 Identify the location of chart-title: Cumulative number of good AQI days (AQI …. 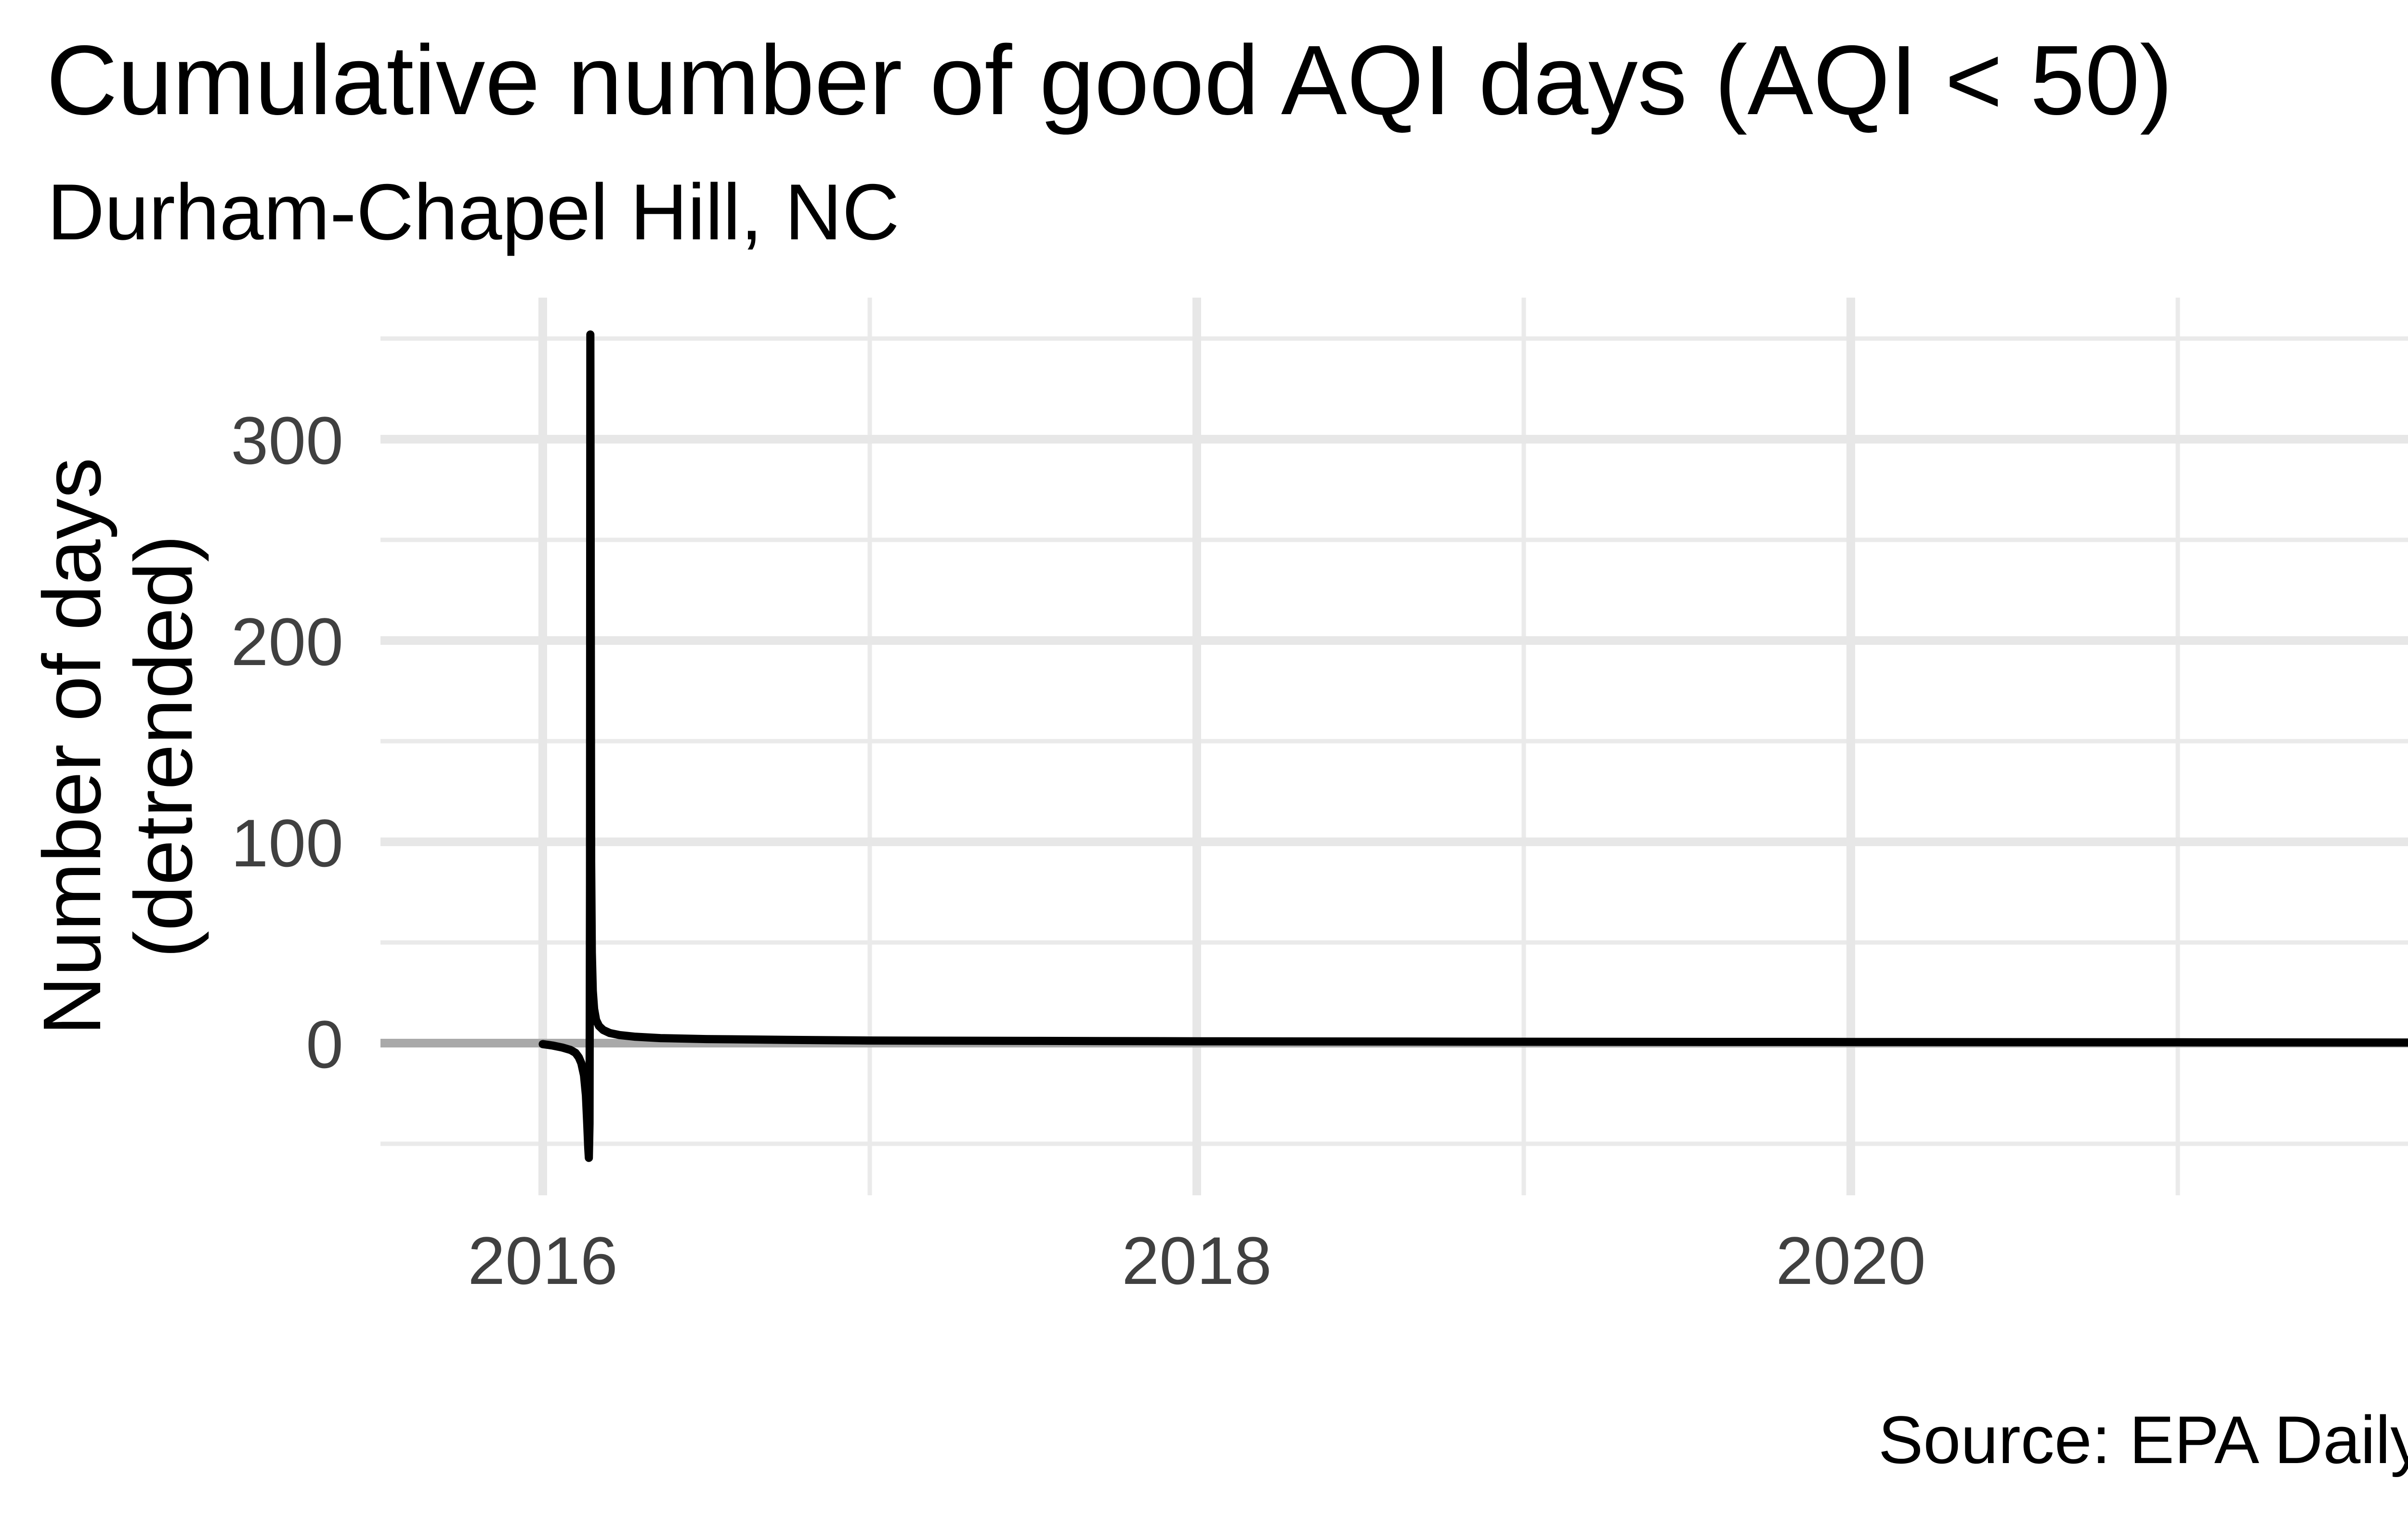
(1109, 80).